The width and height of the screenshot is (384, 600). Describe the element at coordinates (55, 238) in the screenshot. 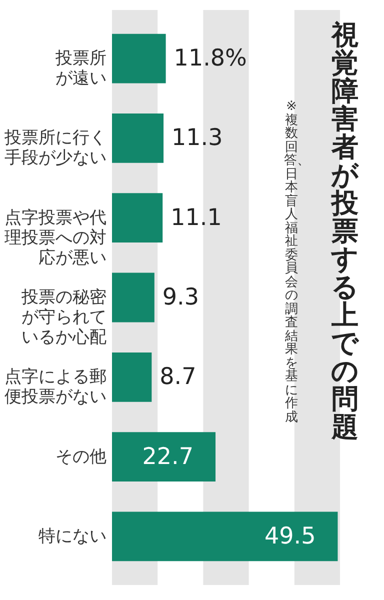

I see `y-tick-label: 点字投票や代理投票への対応が悪い` at that location.